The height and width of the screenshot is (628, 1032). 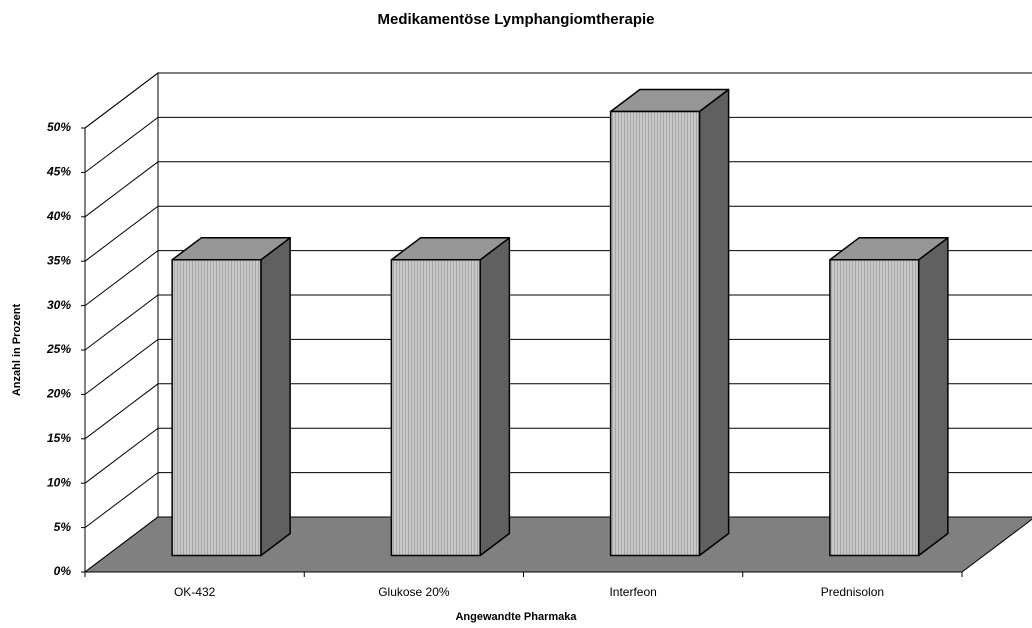 What do you see at coordinates (59, 305) in the screenshot?
I see `y-tick-label: 30%` at bounding box center [59, 305].